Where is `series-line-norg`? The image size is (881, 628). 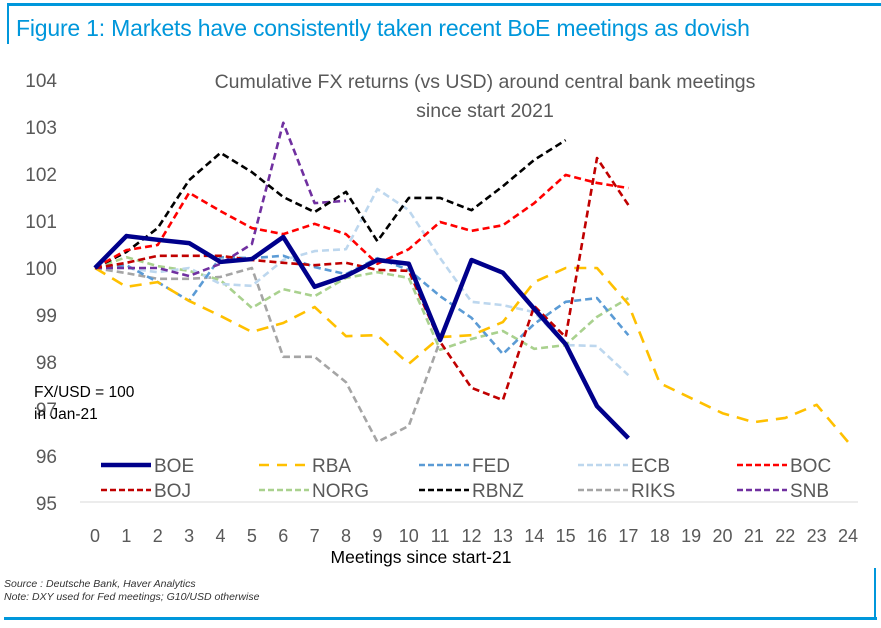 series-line-norg is located at coordinates (362, 303).